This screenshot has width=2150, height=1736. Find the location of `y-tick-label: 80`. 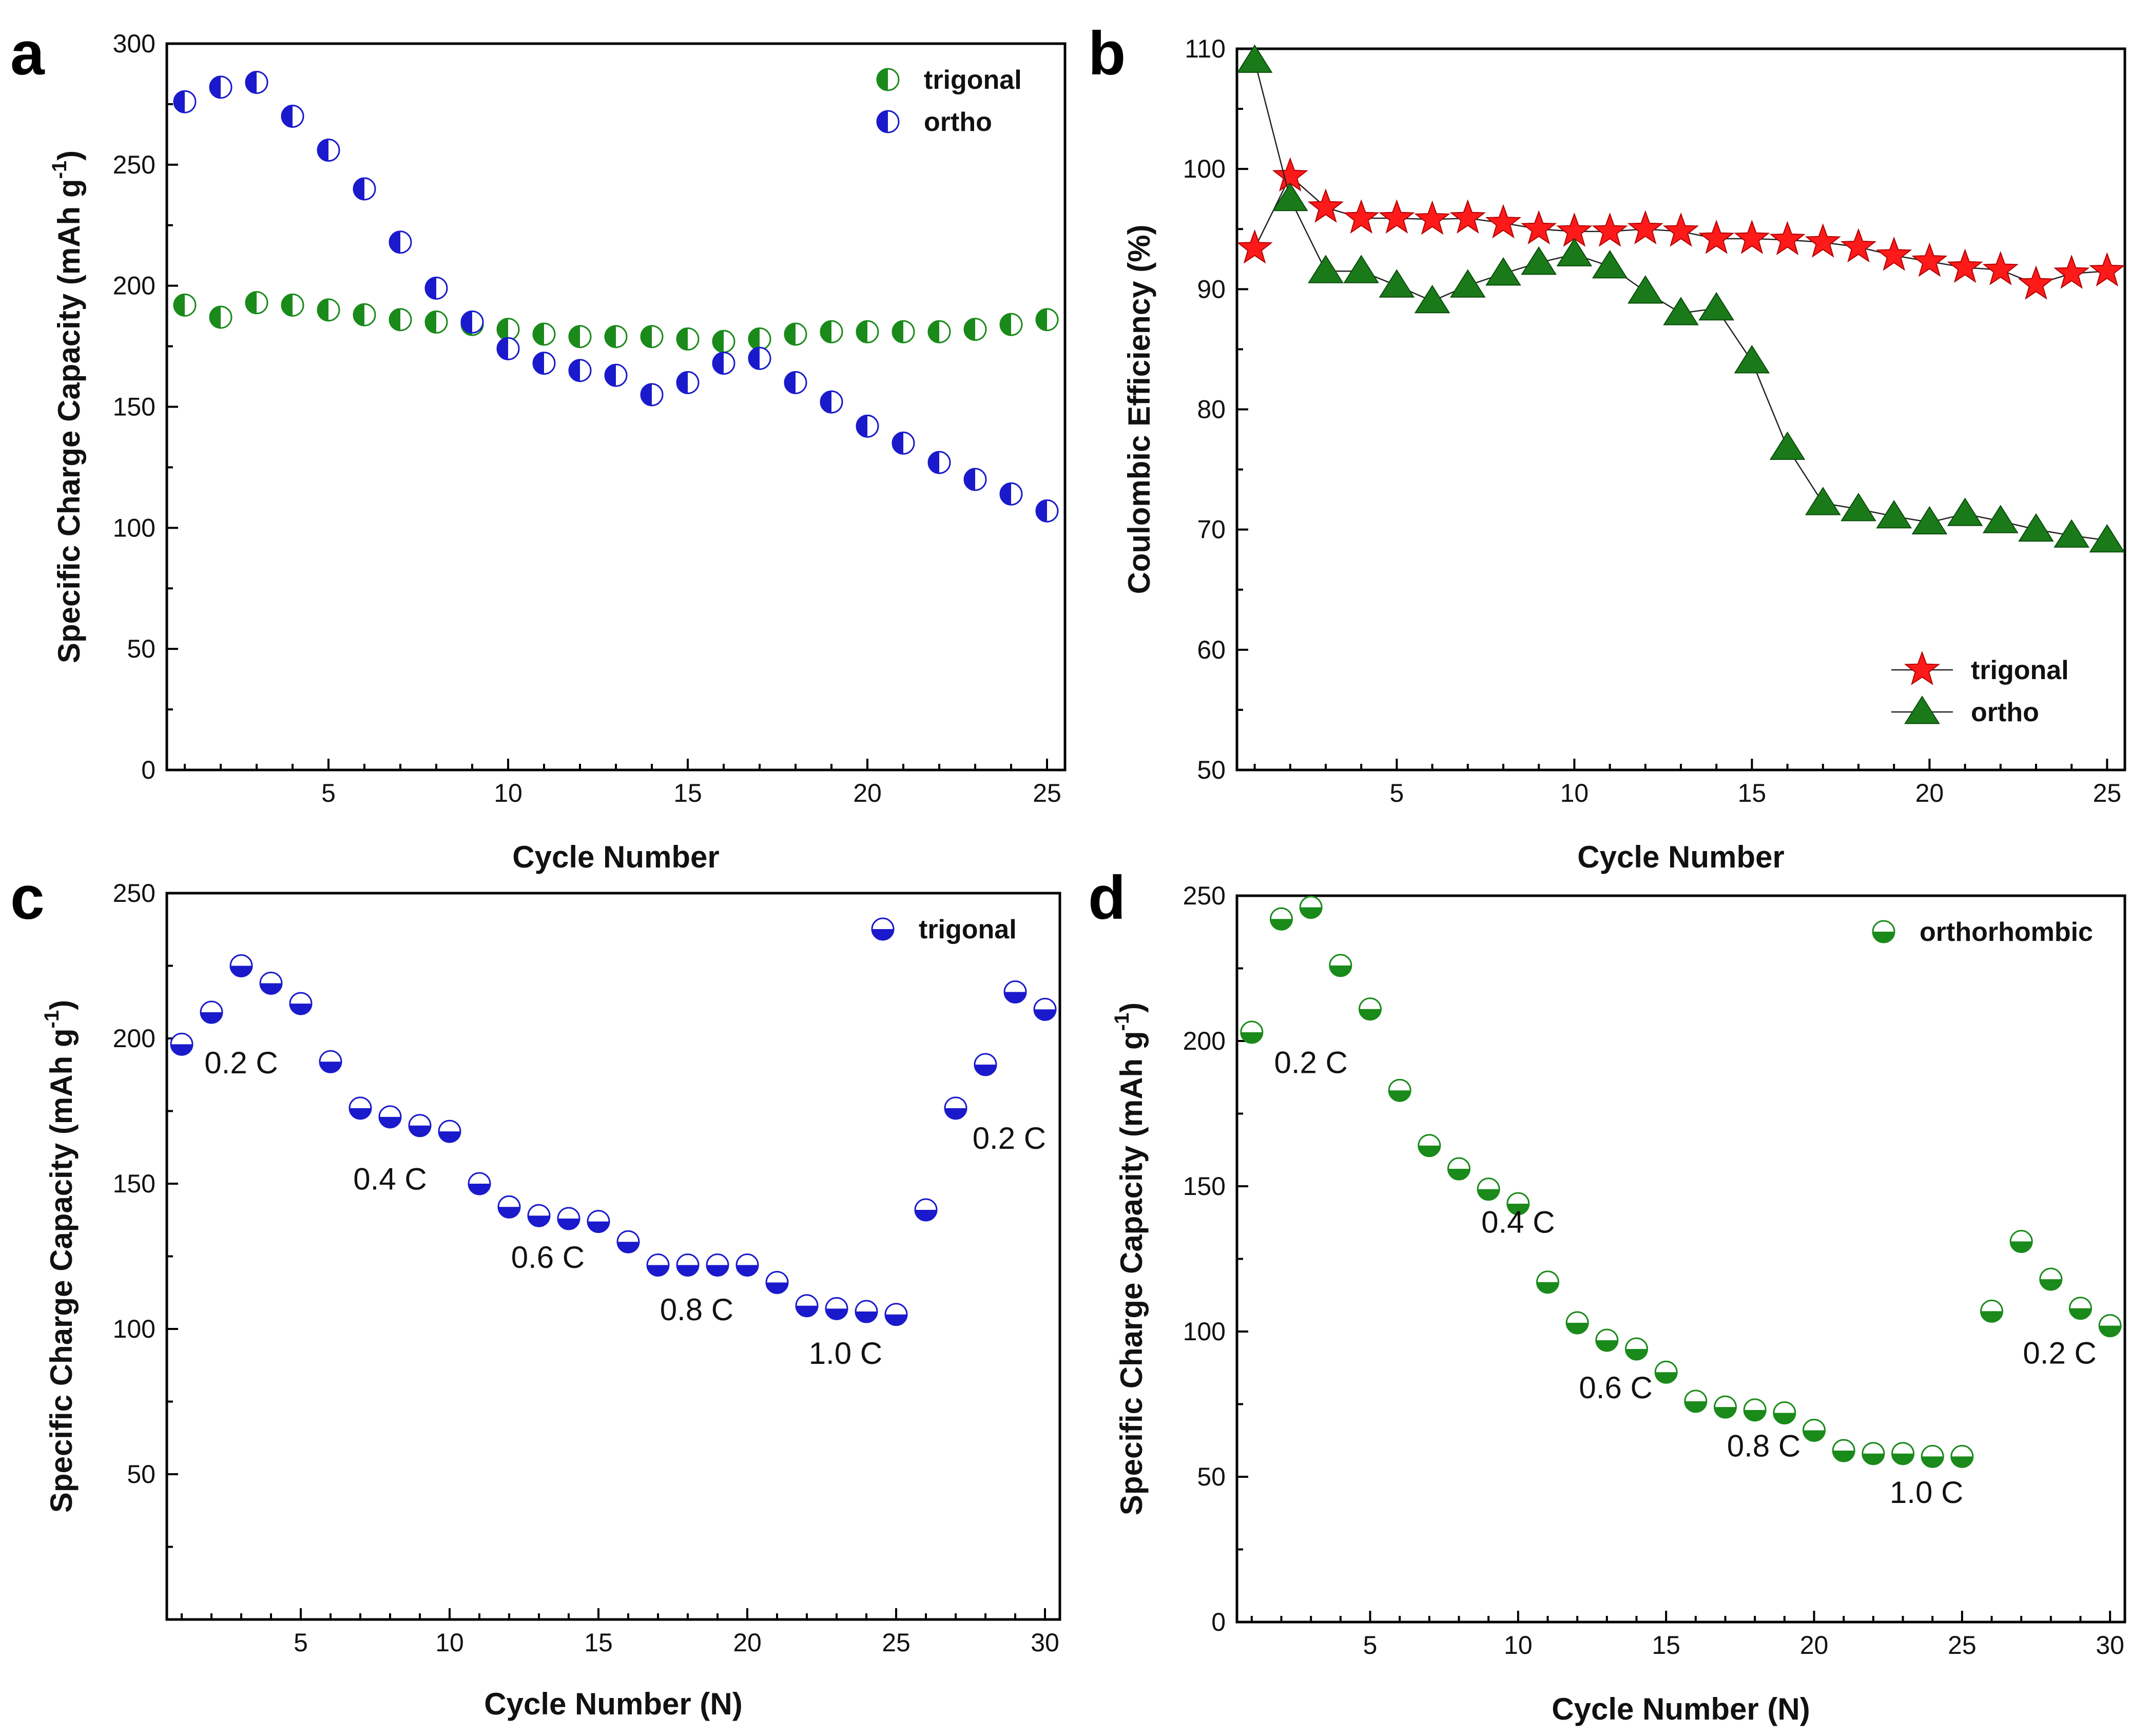

y-tick-label: 80 is located at coordinates (1212, 409).